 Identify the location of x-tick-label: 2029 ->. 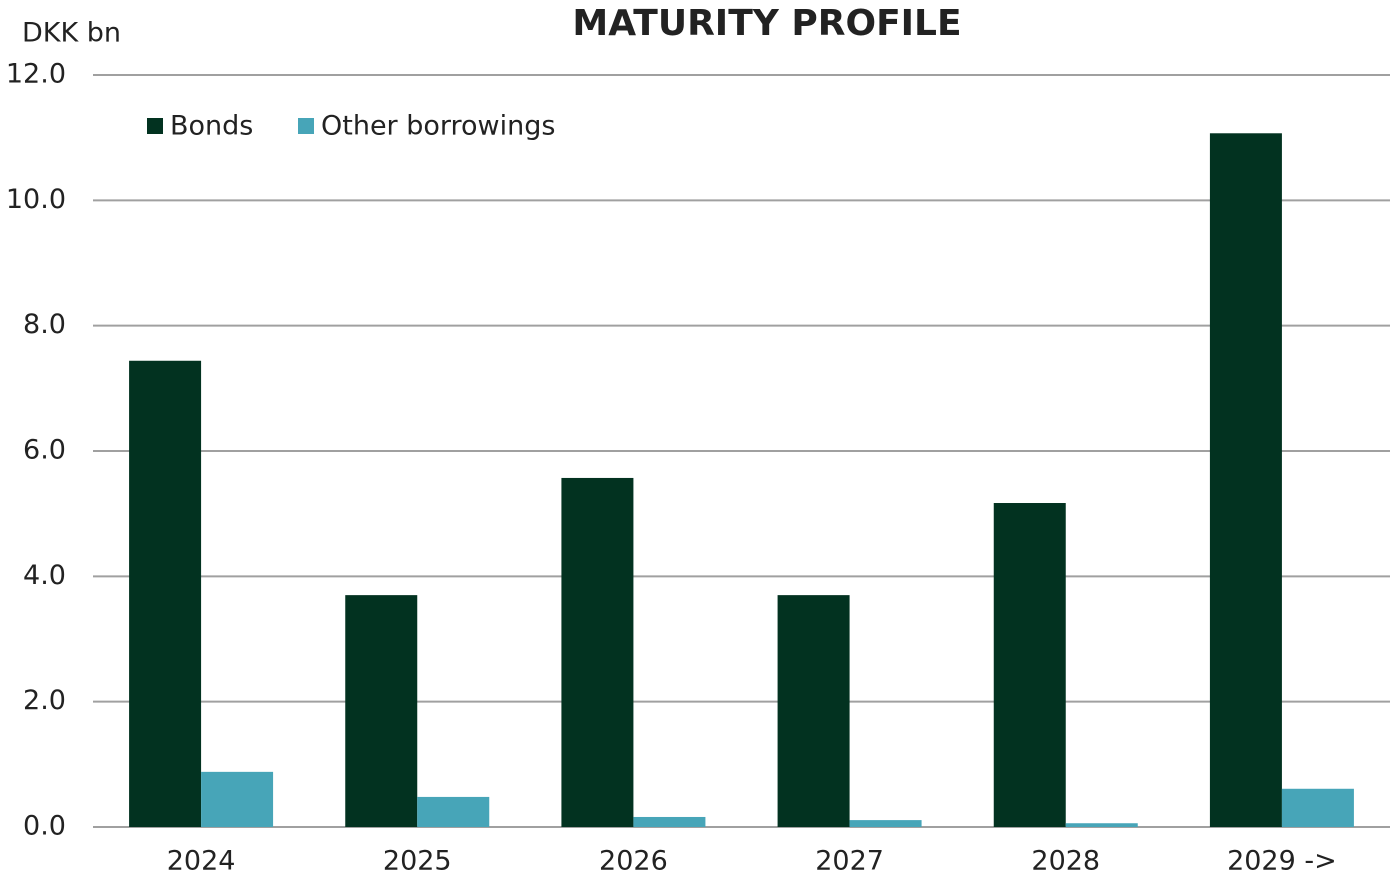
(1282, 861).